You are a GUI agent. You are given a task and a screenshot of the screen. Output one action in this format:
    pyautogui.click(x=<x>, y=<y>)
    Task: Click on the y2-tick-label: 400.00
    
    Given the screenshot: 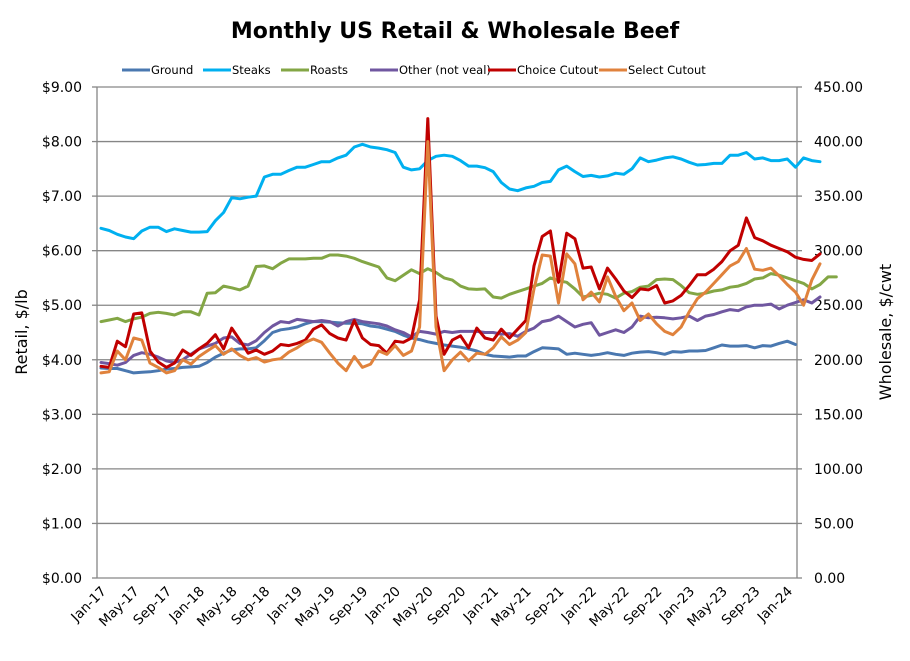 What is the action you would take?
    pyautogui.click(x=838, y=143)
    